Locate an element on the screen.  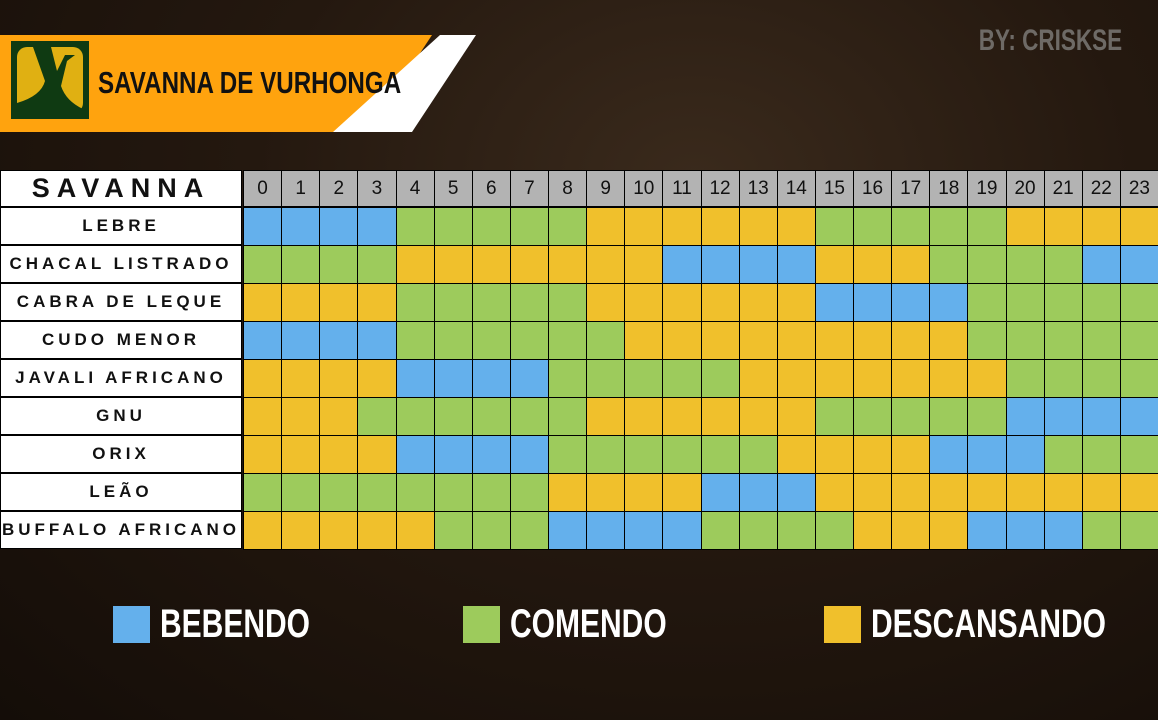
hour-header: 16 is located at coordinates (873, 188).